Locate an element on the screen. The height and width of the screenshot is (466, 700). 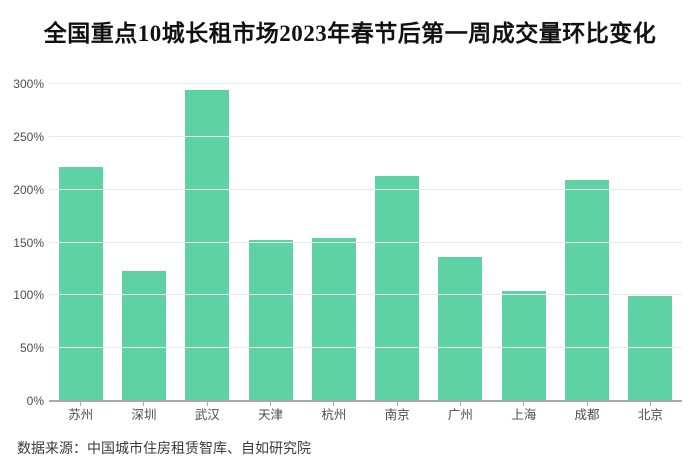
bar-北京 is located at coordinates (650, 348).